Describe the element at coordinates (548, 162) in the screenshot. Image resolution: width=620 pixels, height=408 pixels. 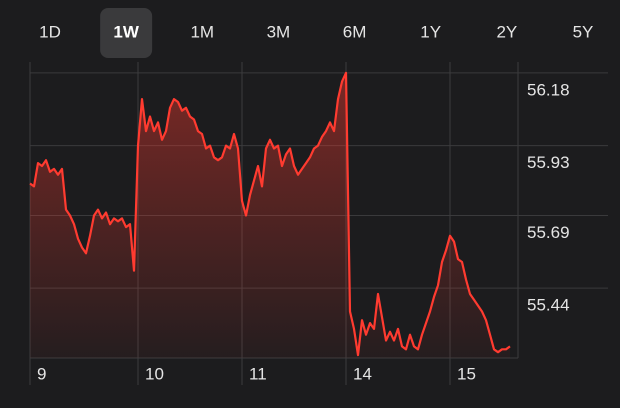
I see `y-tick-label: 55.93` at that location.